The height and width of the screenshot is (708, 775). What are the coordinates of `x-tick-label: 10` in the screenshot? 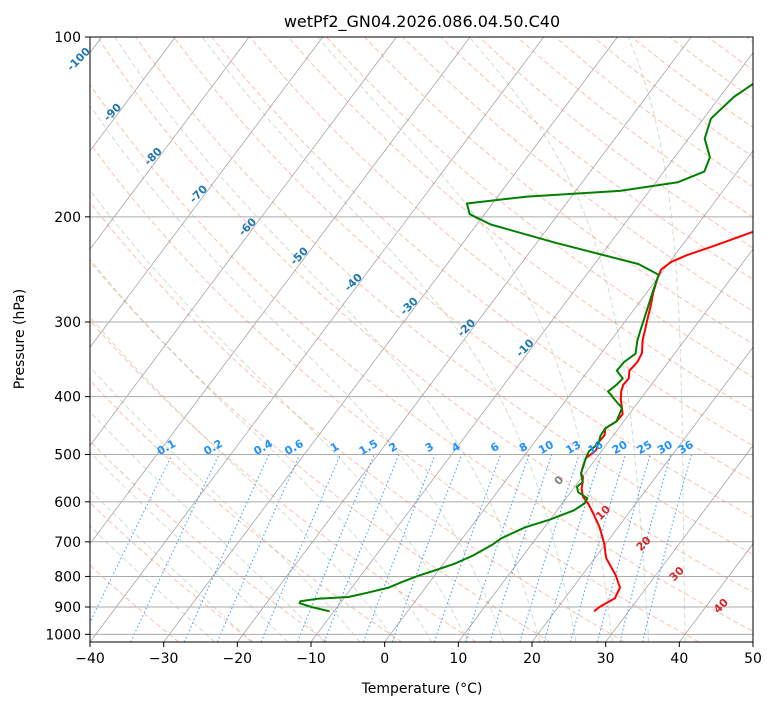 It's located at (458, 659).